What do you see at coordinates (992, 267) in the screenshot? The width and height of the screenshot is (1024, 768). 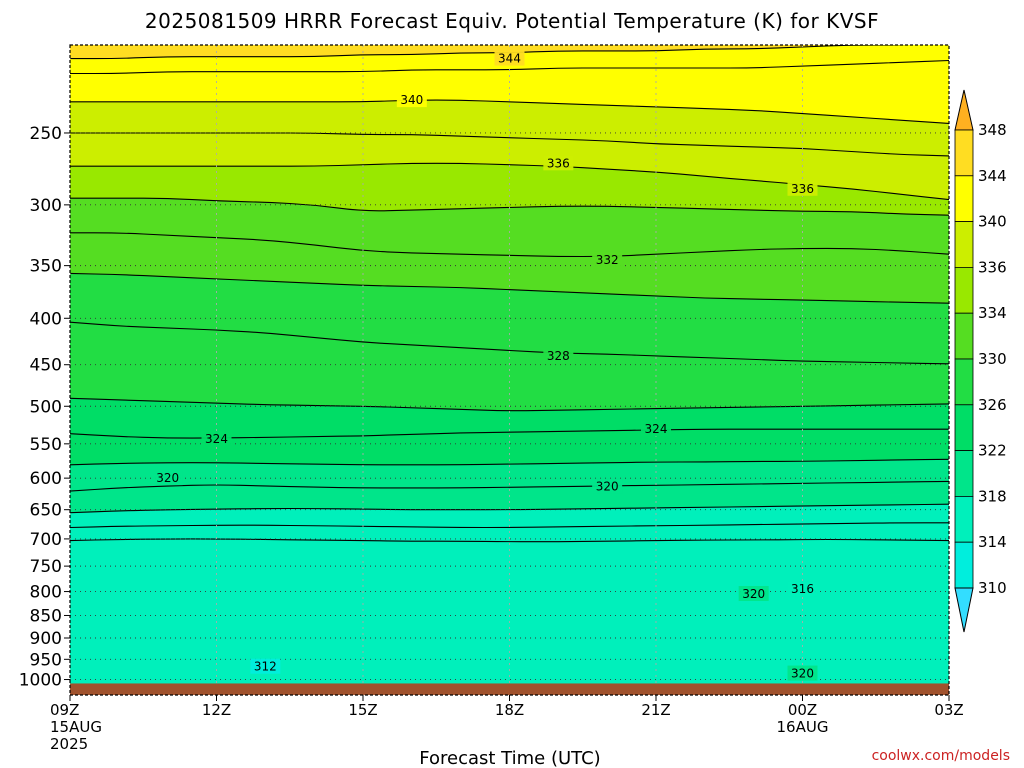 I see `colorbar-tick-label: 336` at bounding box center [992, 267].